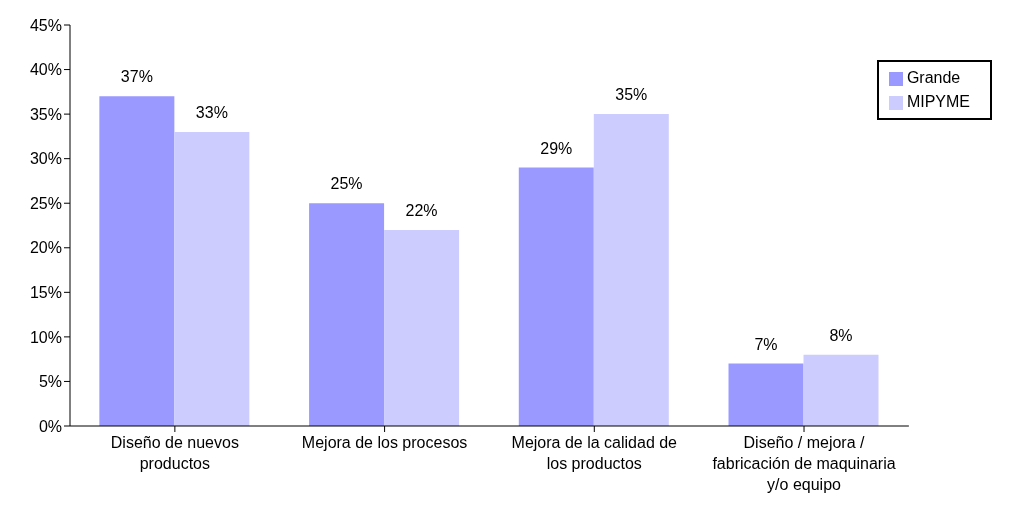  I want to click on data-label: 33%, so click(211, 112).